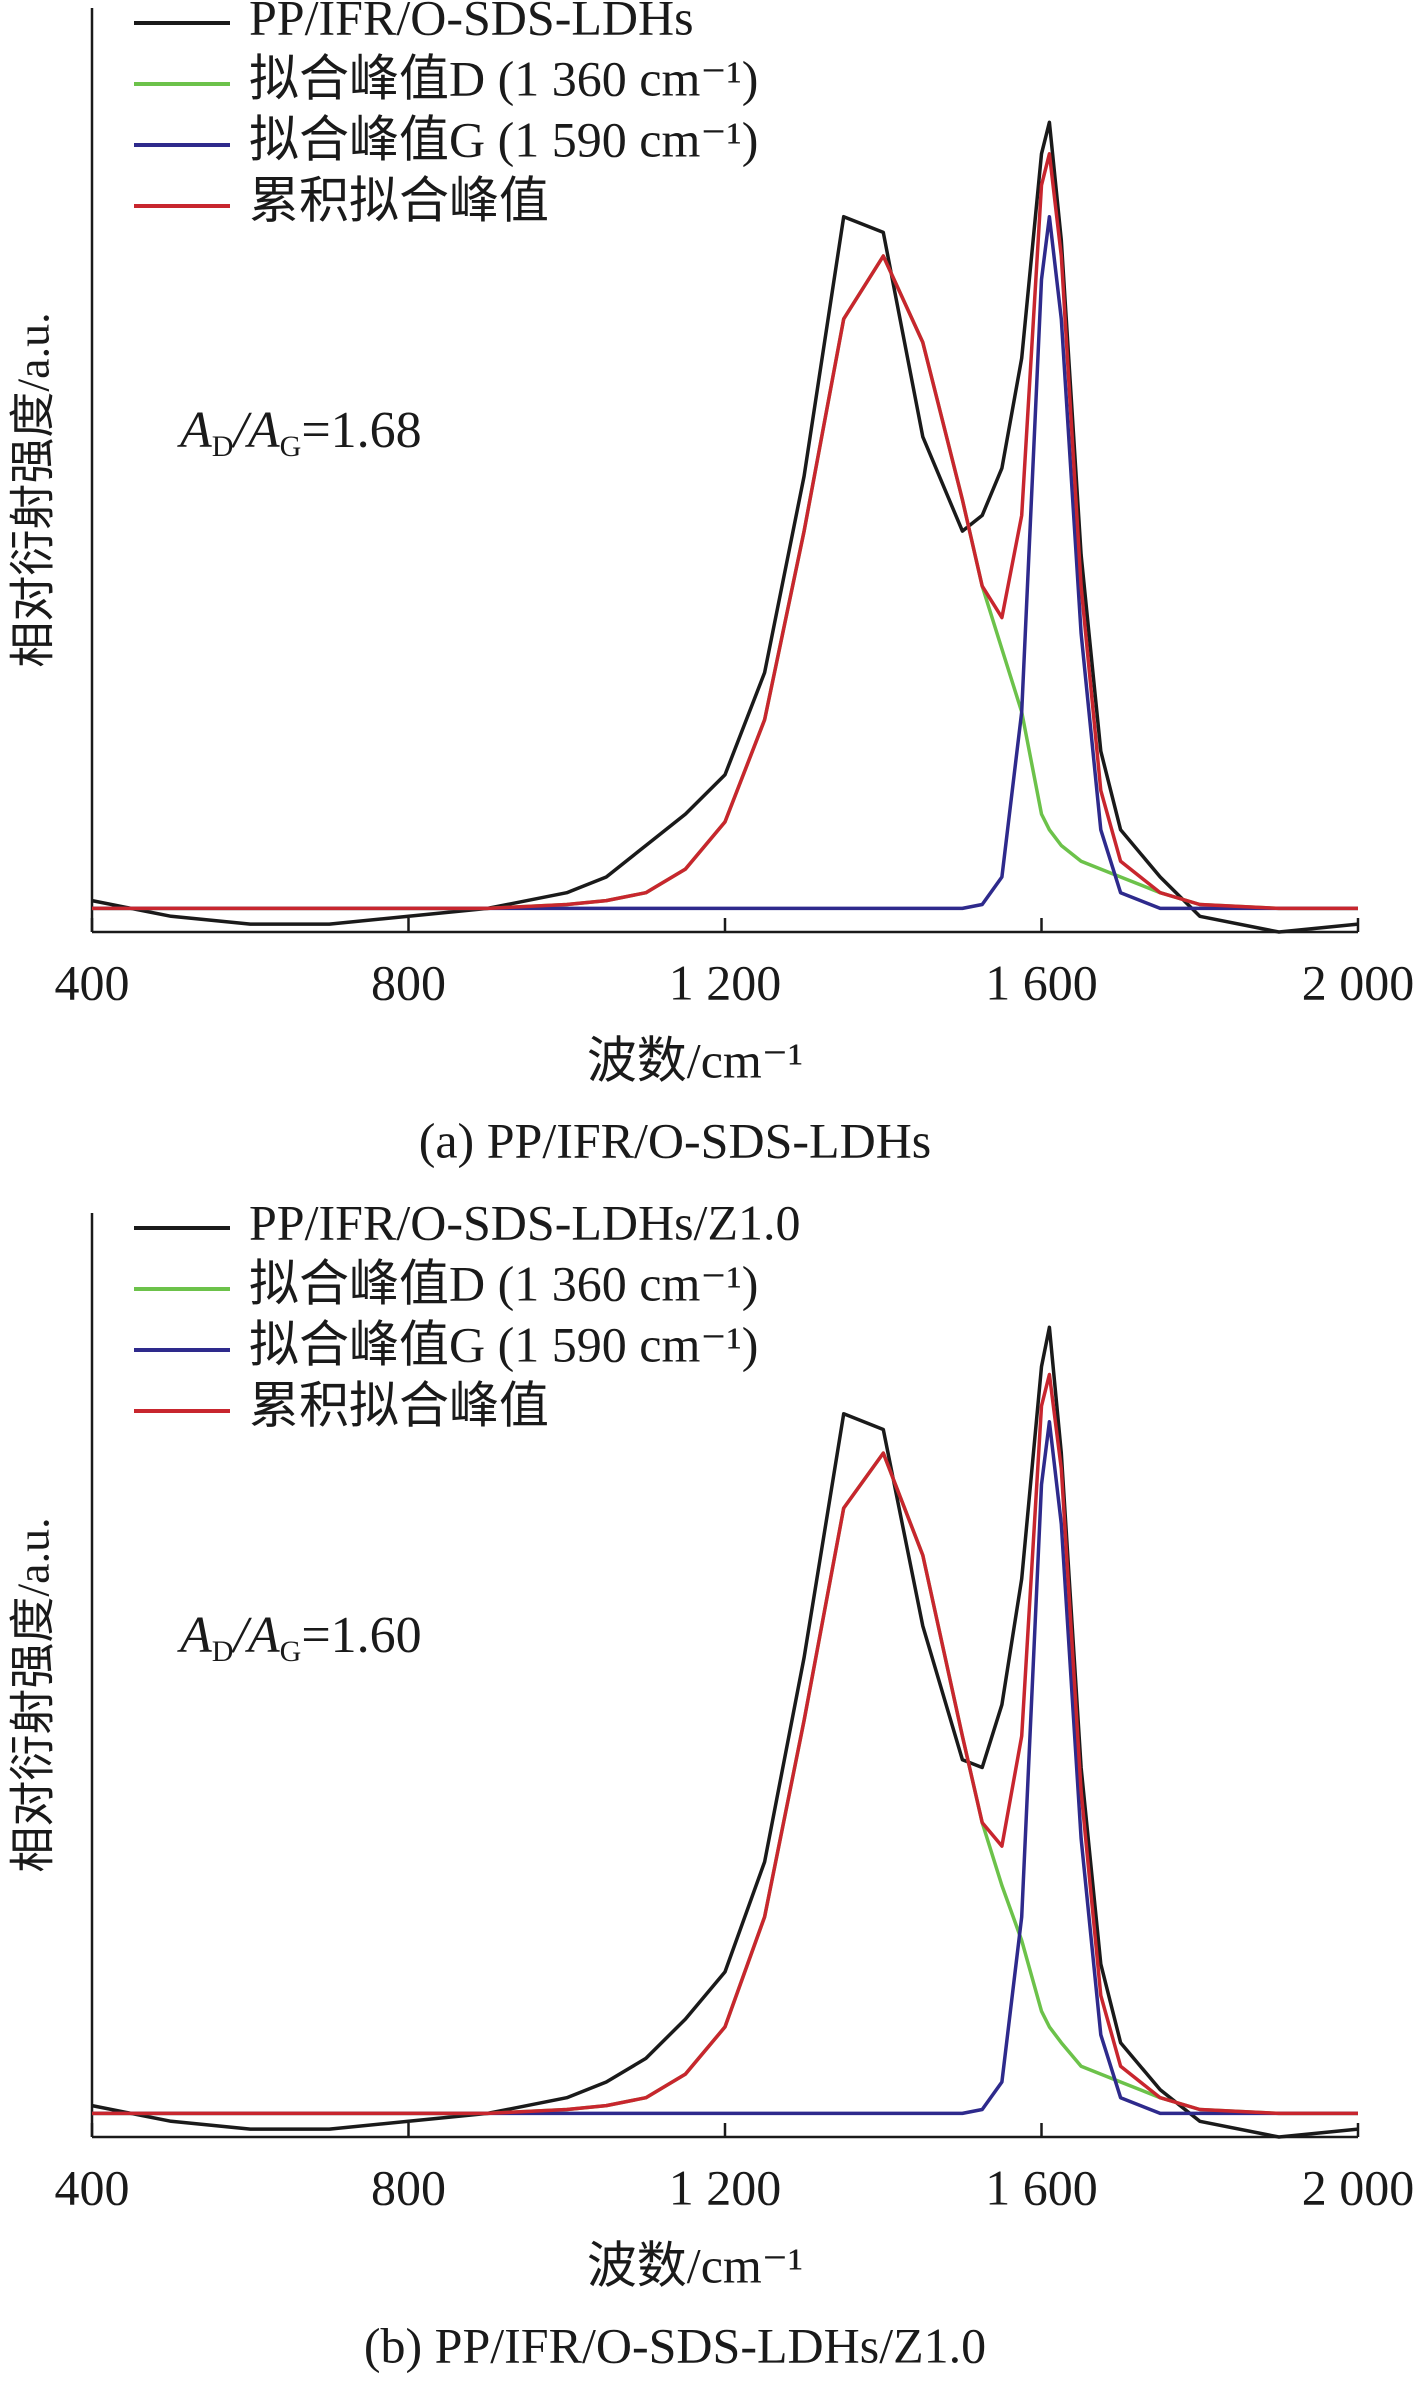 The image size is (1428, 2397). I want to click on annotation: AD/AG=1.68, so click(299, 432).